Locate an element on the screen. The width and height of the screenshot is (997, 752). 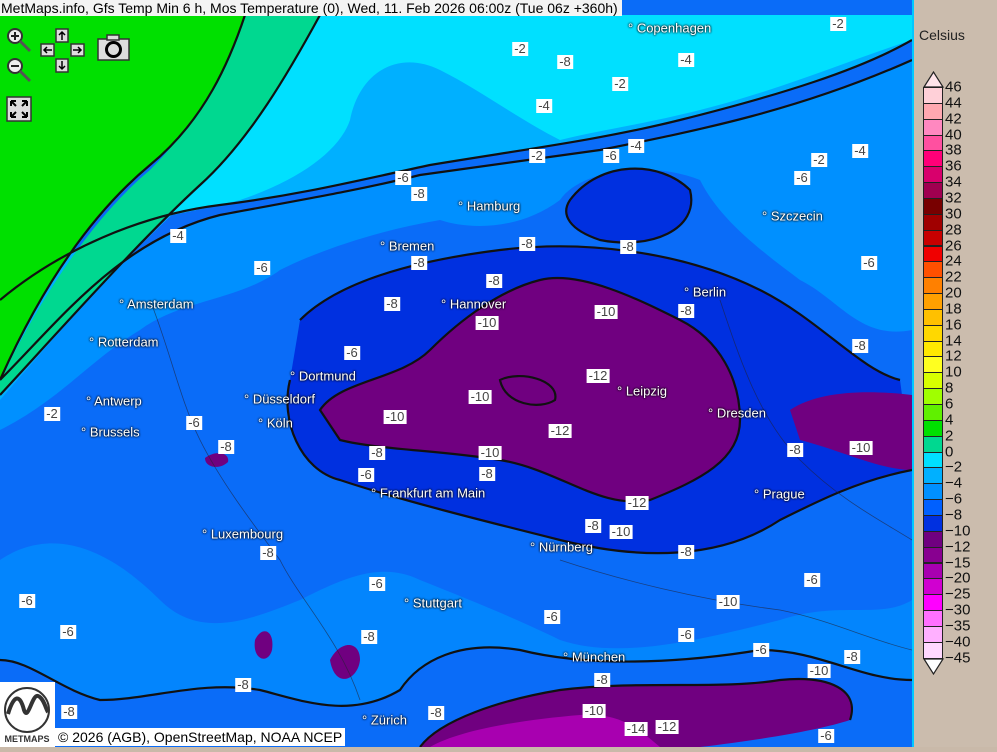
legend-label: −30 is located at coordinates (958, 610).